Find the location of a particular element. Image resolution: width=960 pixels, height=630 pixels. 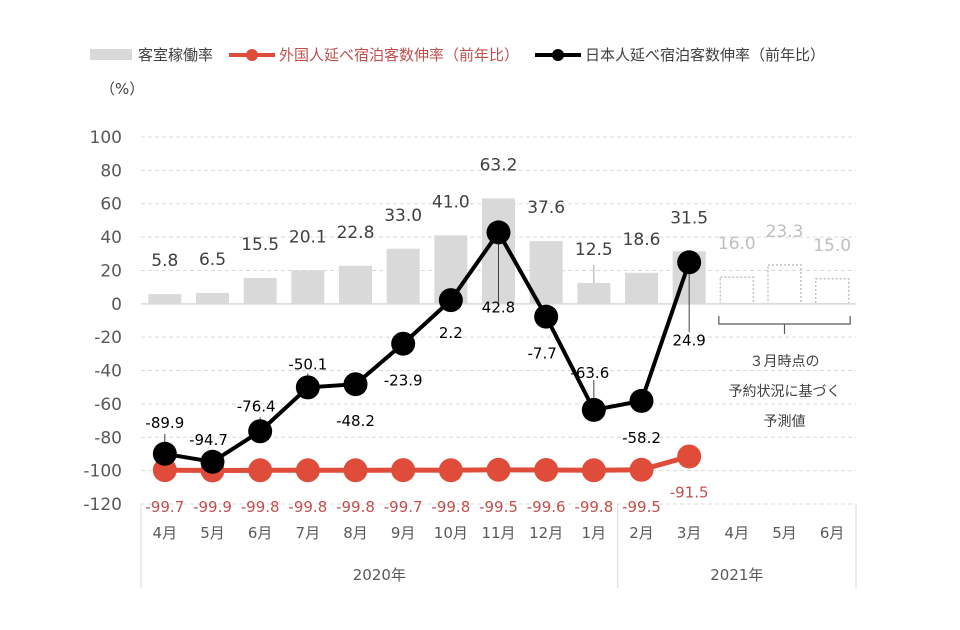

japanese-data-label: -23.9 is located at coordinates (403, 381).